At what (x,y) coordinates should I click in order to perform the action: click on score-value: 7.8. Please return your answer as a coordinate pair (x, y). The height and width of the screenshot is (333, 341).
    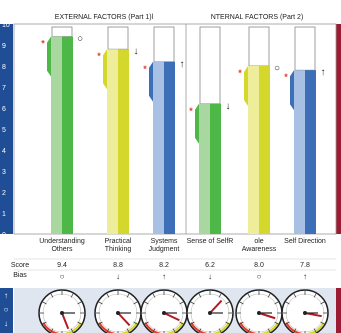
    Looking at the image, I should click on (305, 265).